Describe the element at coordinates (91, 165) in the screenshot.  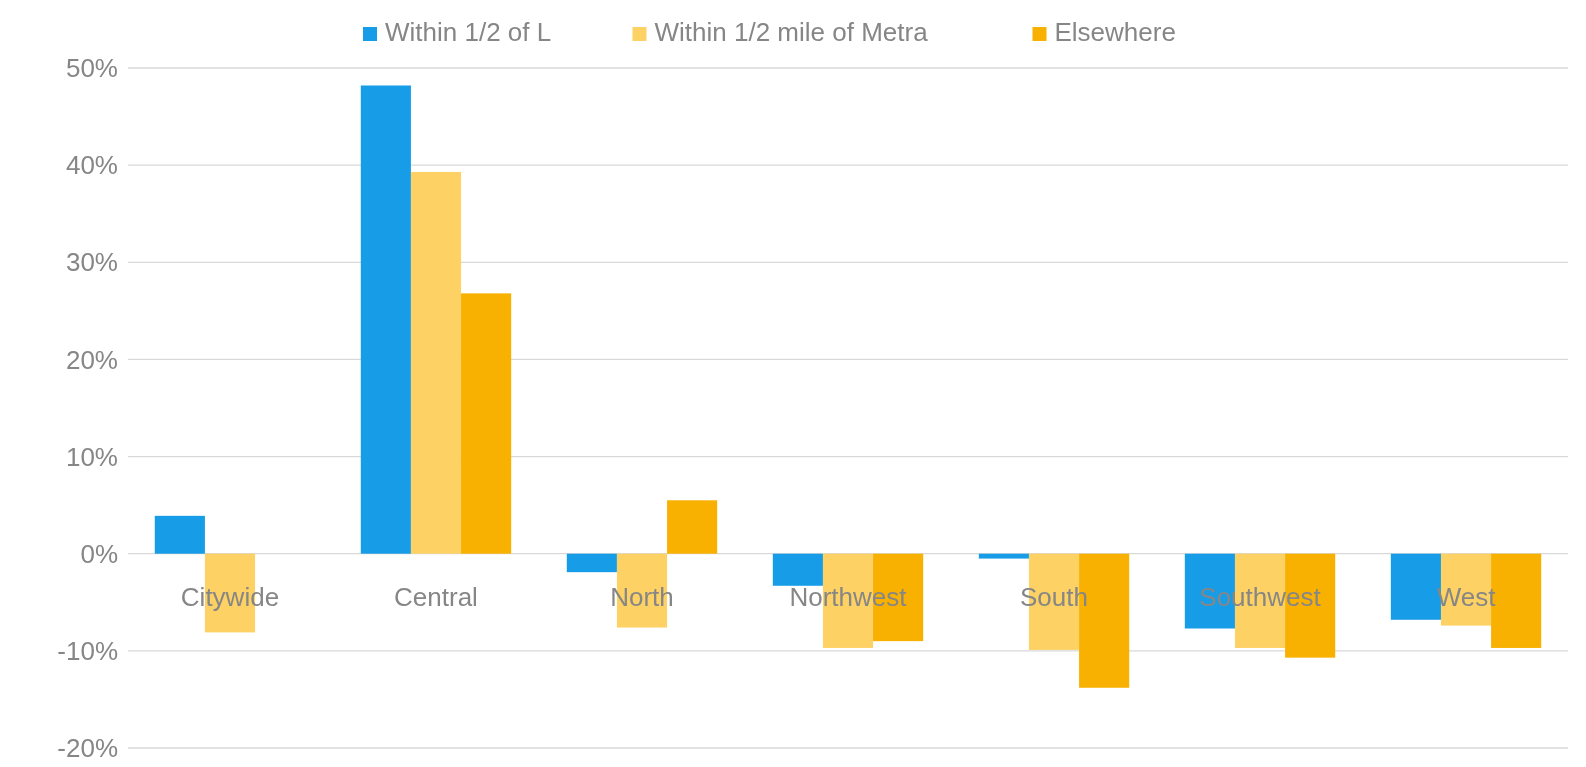
I see `y-tick-label: 40%` at that location.